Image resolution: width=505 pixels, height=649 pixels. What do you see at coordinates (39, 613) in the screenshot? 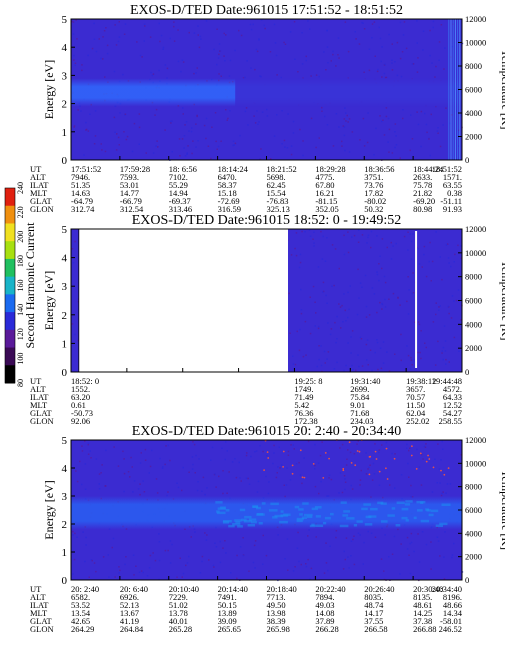
I see `row-label: MLT` at bounding box center [39, 613].